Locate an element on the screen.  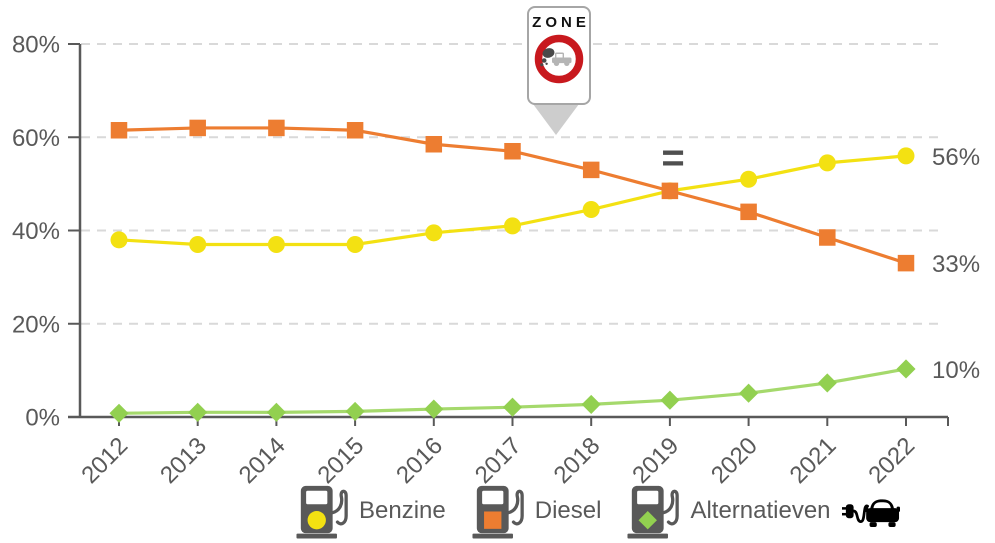
zone-sign-label: ZONE is located at coordinates (561, 22).